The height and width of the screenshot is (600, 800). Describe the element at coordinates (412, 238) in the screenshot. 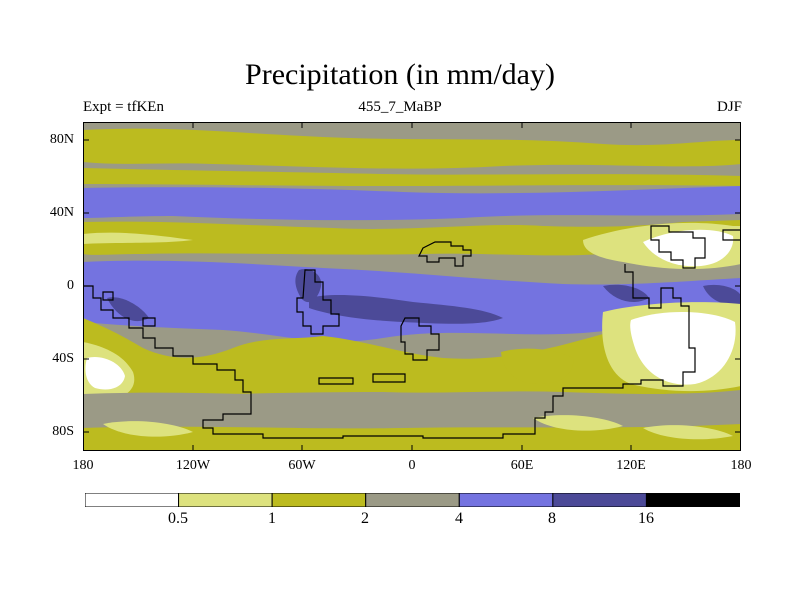

I see `subtropical-north` at that location.